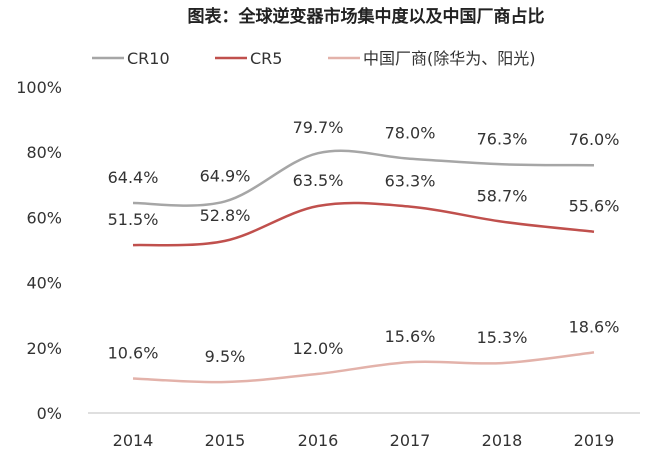 The width and height of the screenshot is (652, 455). I want to click on data-label: 63.5%, so click(318, 180).